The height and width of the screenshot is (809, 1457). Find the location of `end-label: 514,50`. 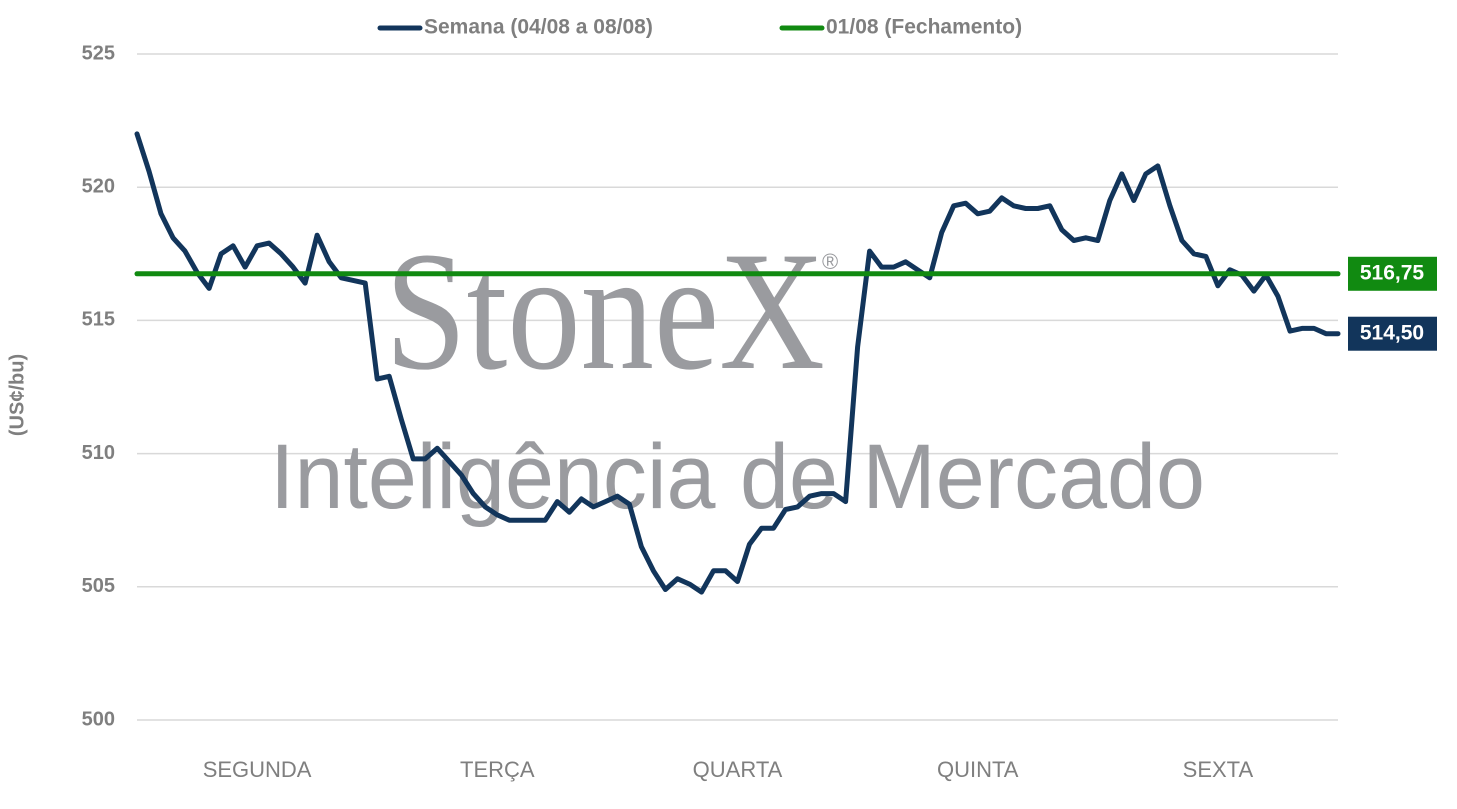

end-label: 514,50 is located at coordinates (1392, 332).